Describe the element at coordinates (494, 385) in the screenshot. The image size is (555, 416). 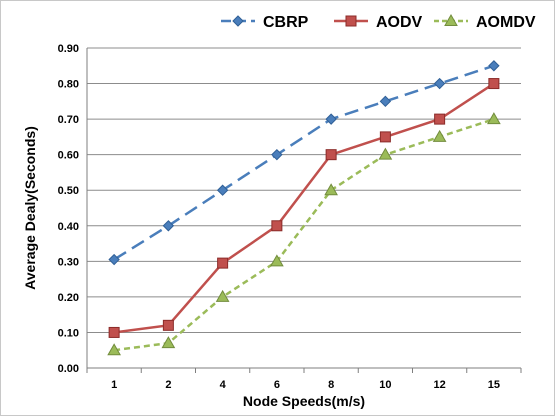
I see `x-tick-label: 15` at that location.